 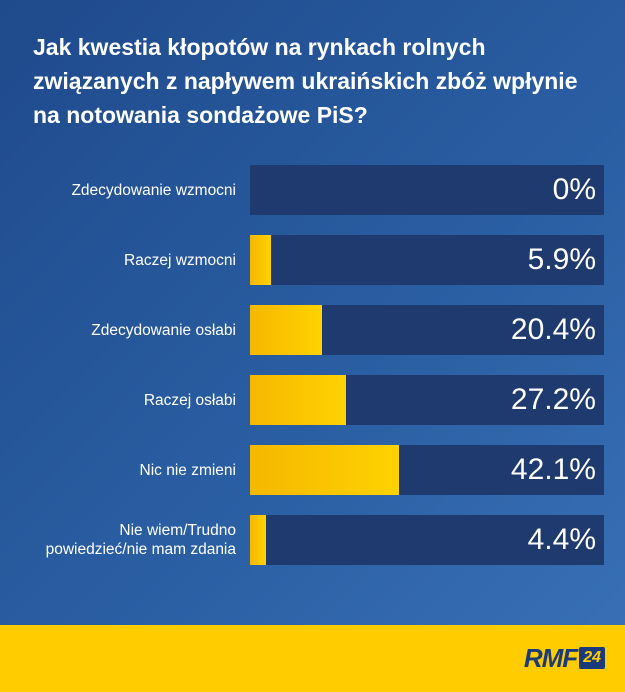 I want to click on value-label: 42.1%, so click(x=553, y=469).